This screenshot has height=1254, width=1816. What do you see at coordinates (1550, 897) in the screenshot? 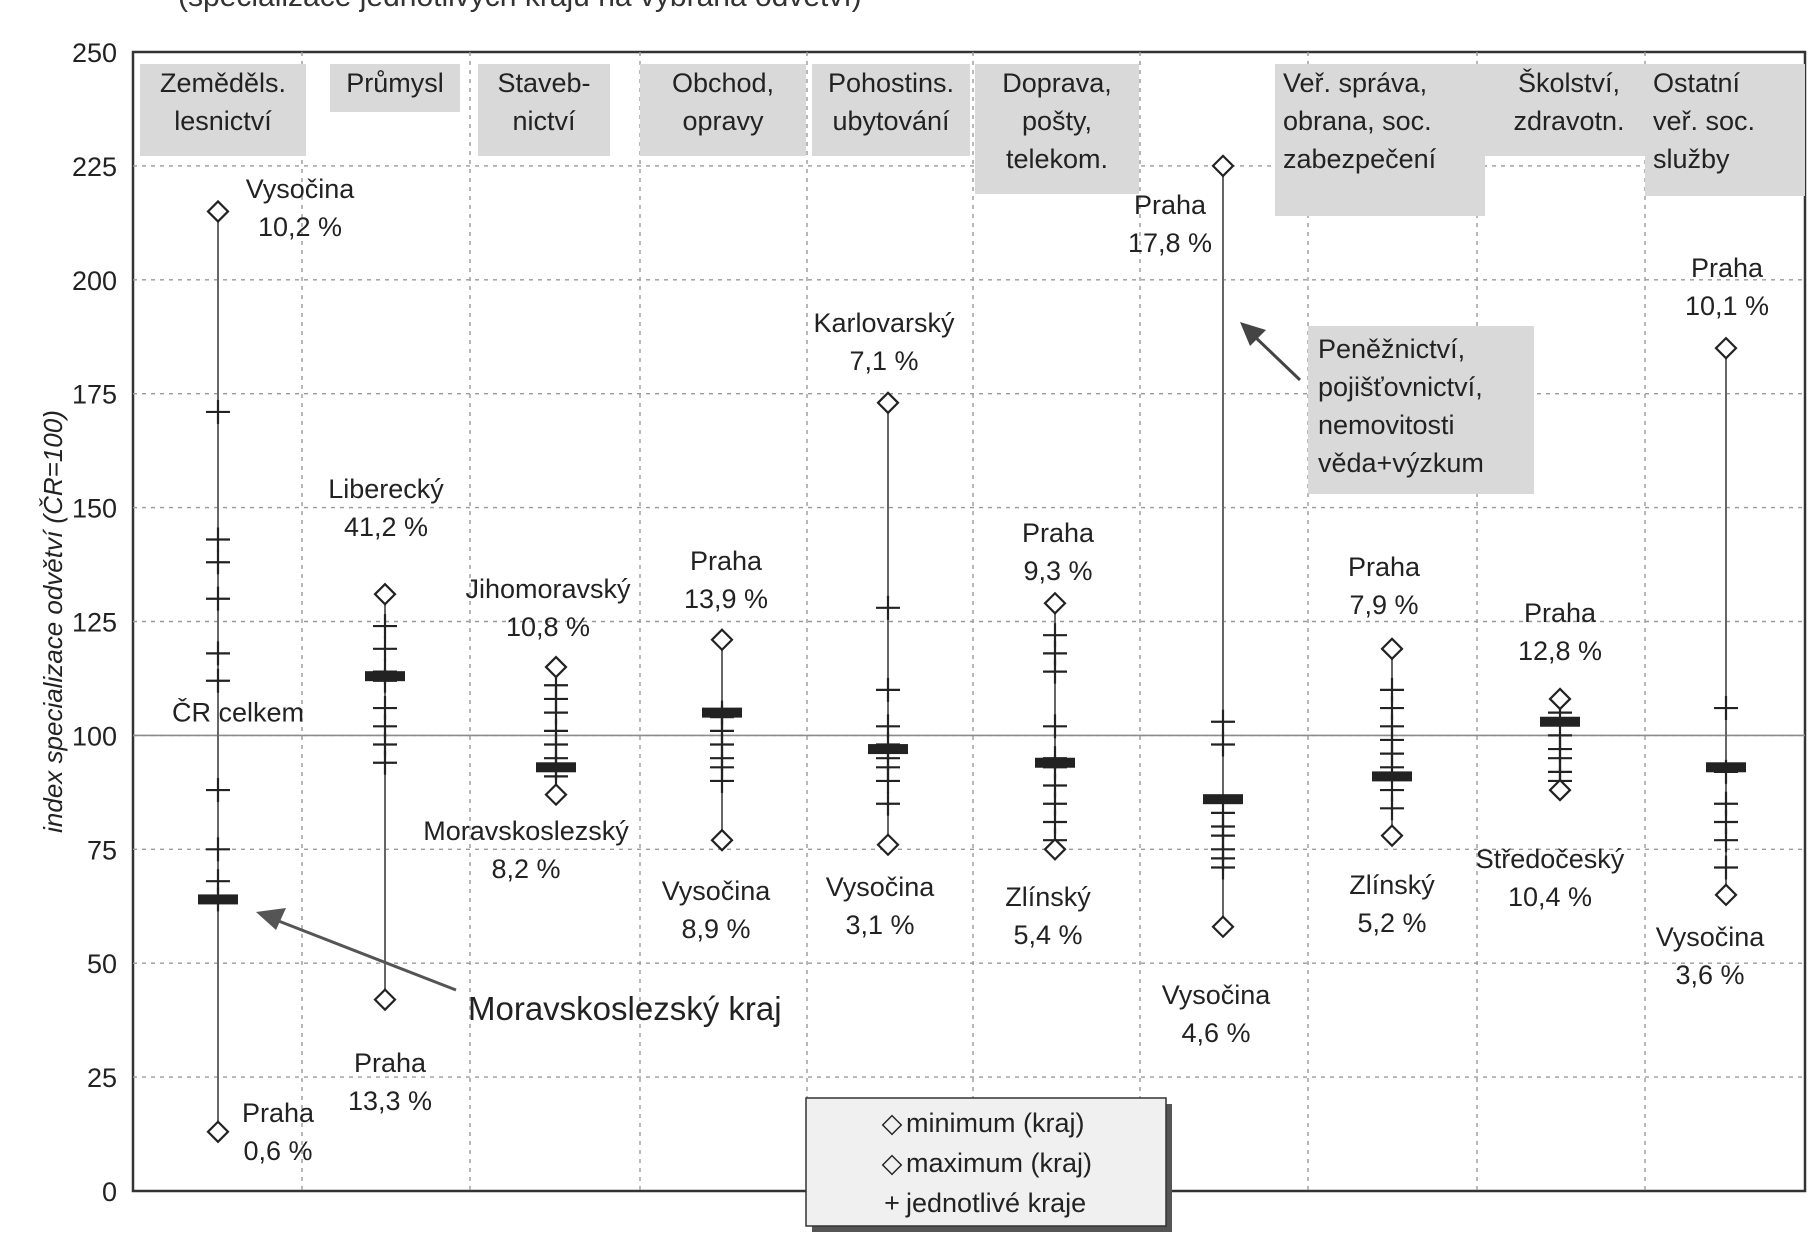
I see `minimum-label: 10,4 %` at bounding box center [1550, 897].